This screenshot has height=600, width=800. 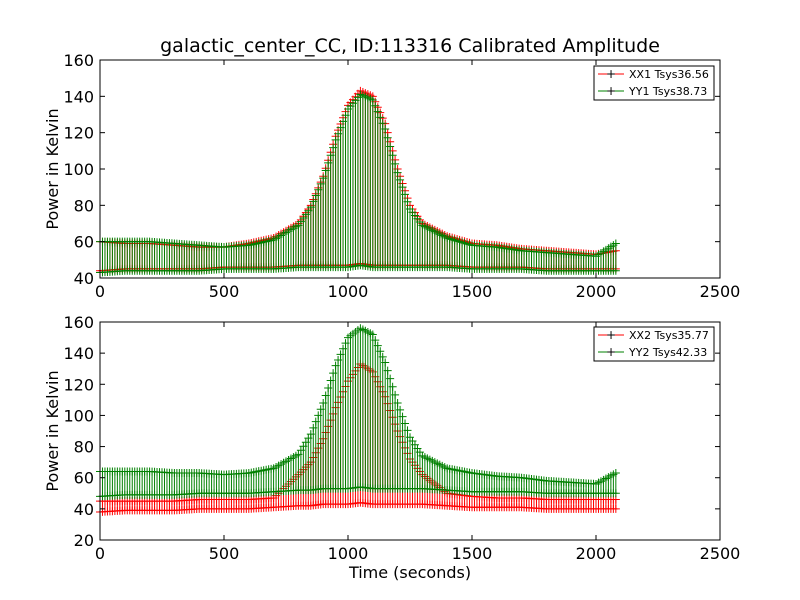 I want to click on y-tick-label: 20, so click(x=84, y=540).